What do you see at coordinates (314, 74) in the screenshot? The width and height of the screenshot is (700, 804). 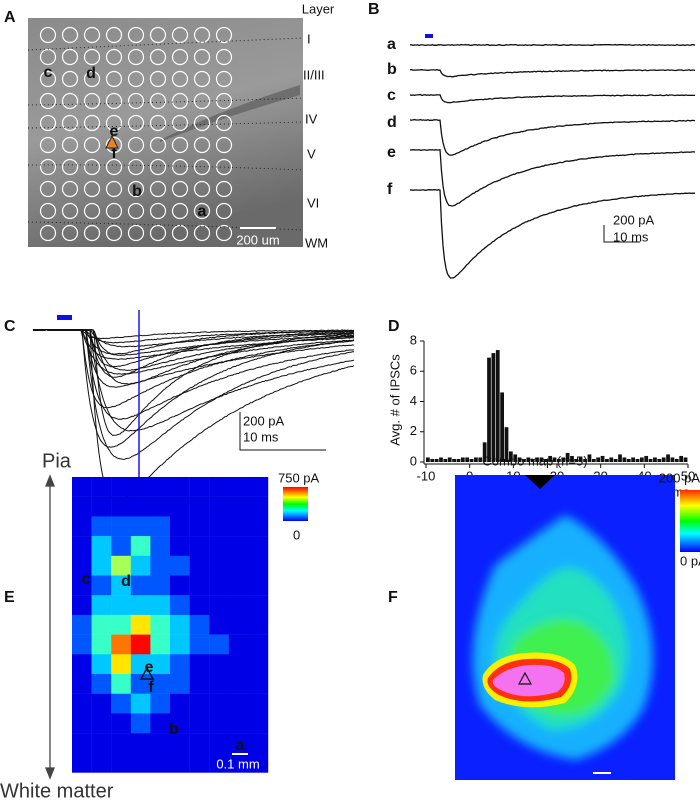 I see `layer-label: II/III` at bounding box center [314, 74].